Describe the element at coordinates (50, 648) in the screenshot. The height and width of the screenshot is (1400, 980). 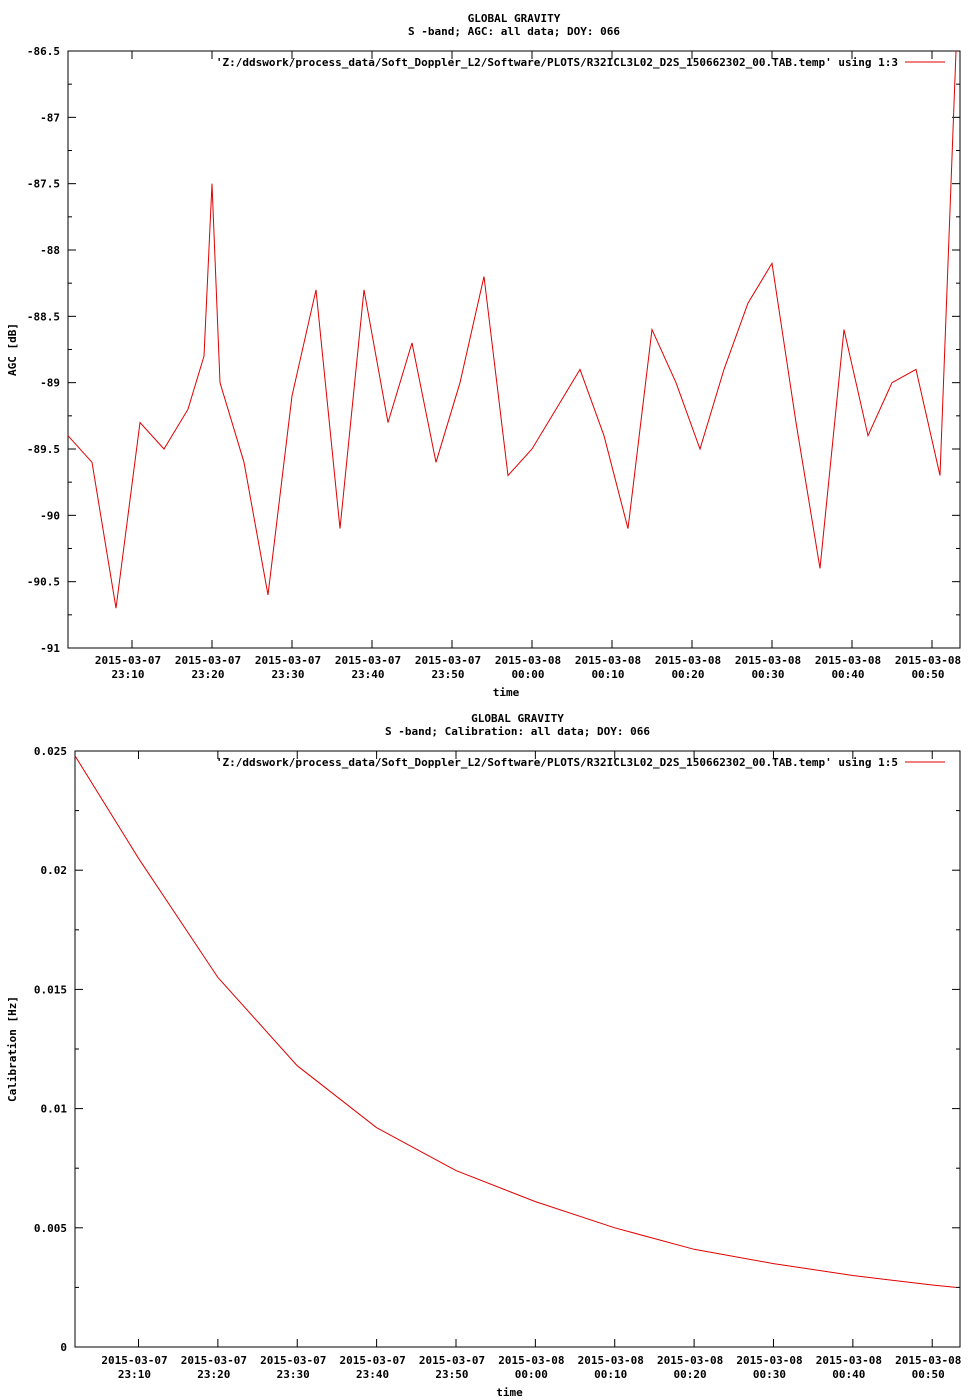
I see `y-tick-label: -91` at that location.